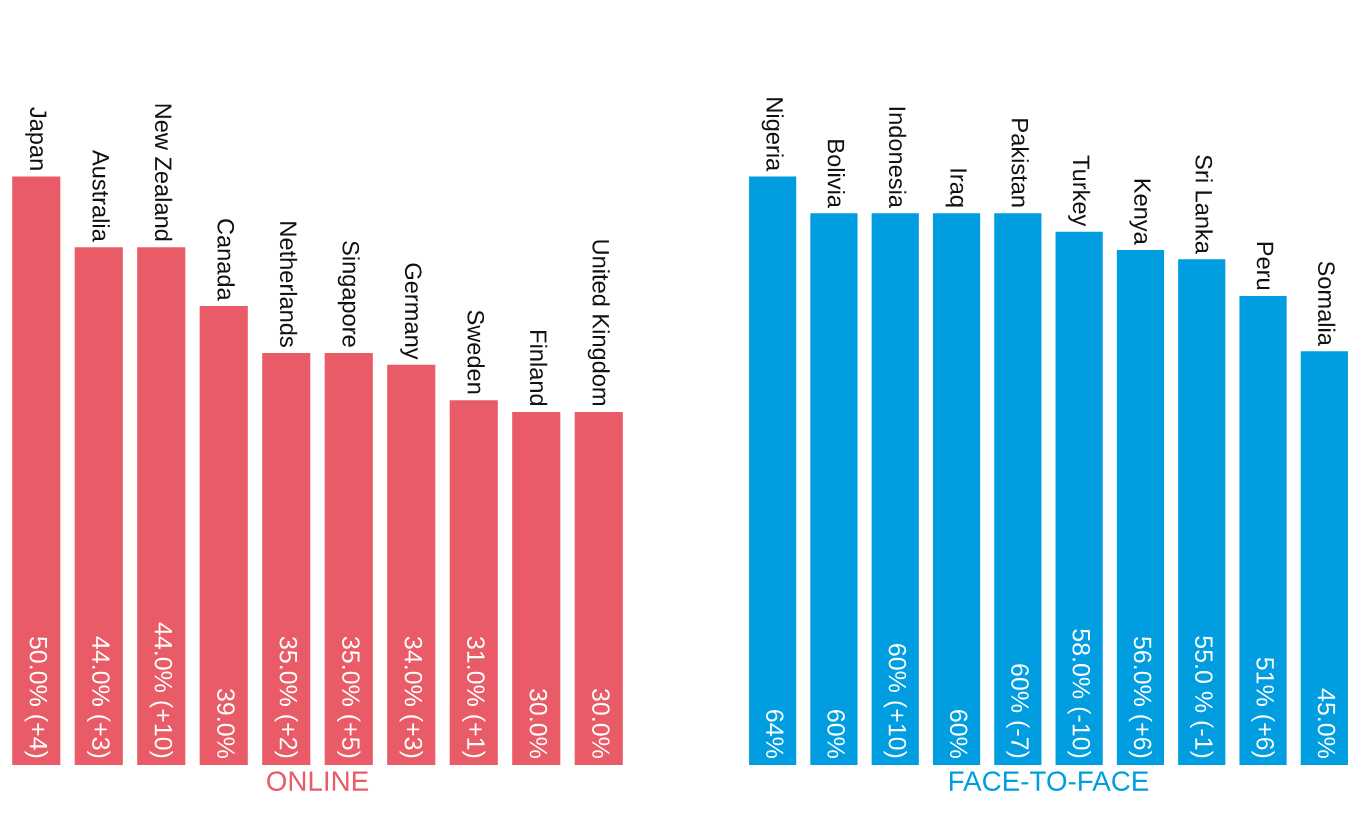  I want to click on category-label: Turkey, so click(1079, 191).